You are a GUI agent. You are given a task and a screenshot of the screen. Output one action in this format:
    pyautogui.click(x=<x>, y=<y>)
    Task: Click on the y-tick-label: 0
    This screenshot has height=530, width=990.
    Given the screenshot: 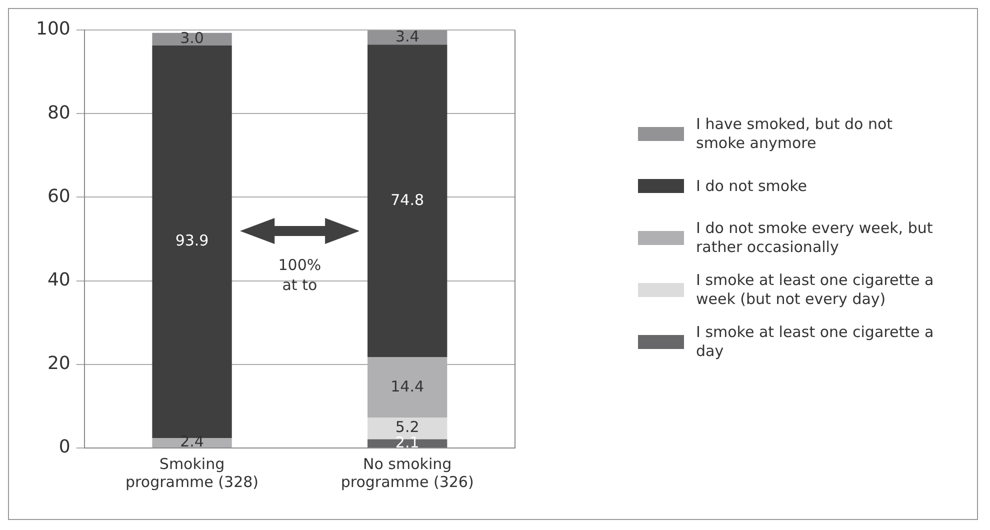 What is the action you would take?
    pyautogui.click(x=64, y=447)
    